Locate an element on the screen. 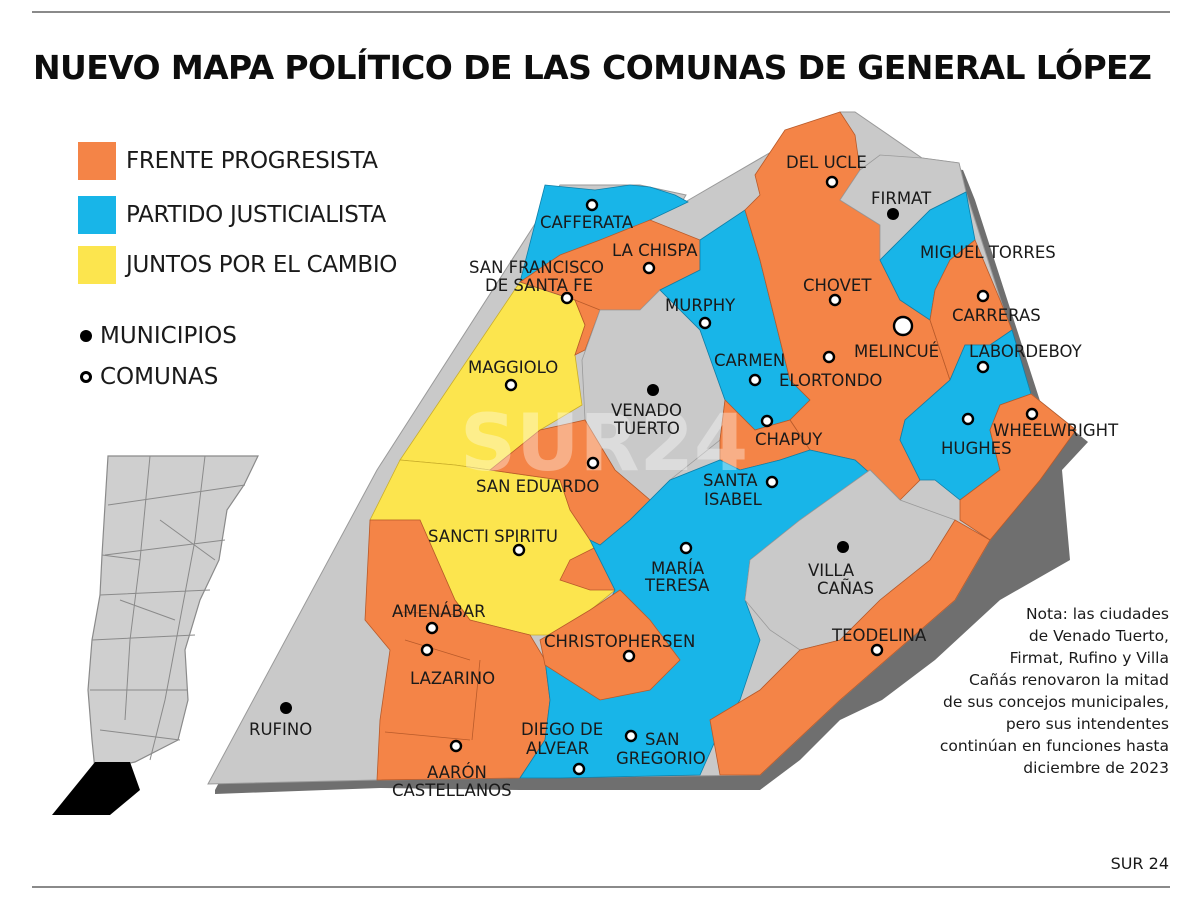  top-rule is located at coordinates (601, 12).